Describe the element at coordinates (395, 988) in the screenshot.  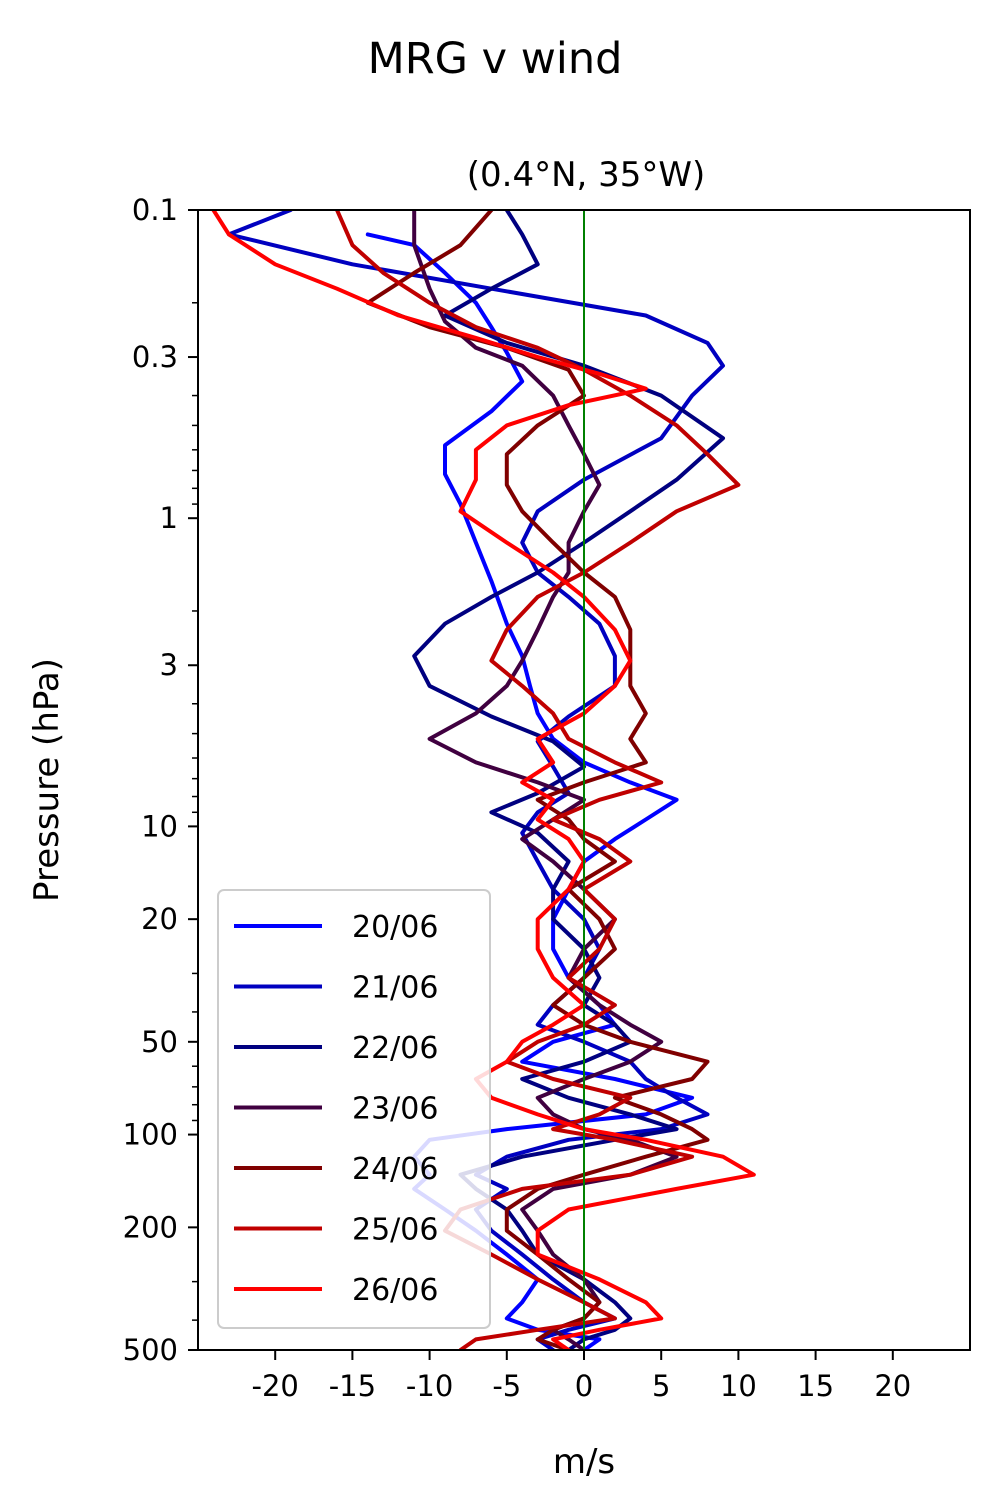
I see `legend-label: 21/06` at that location.